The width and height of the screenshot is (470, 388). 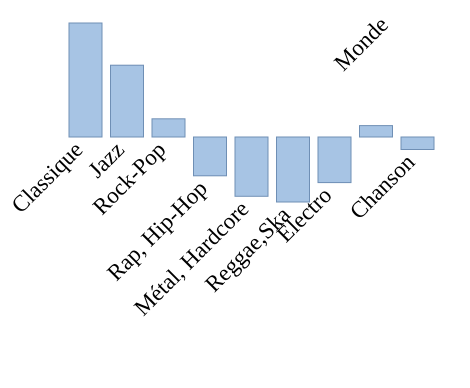 I want to click on bar-m-tal-hardcore, so click(x=251, y=166).